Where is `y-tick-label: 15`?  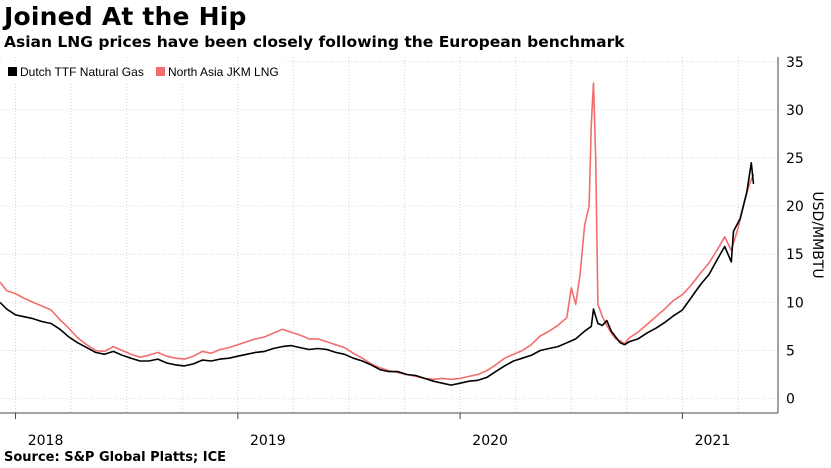 y-tick-label: 15 is located at coordinates (795, 255).